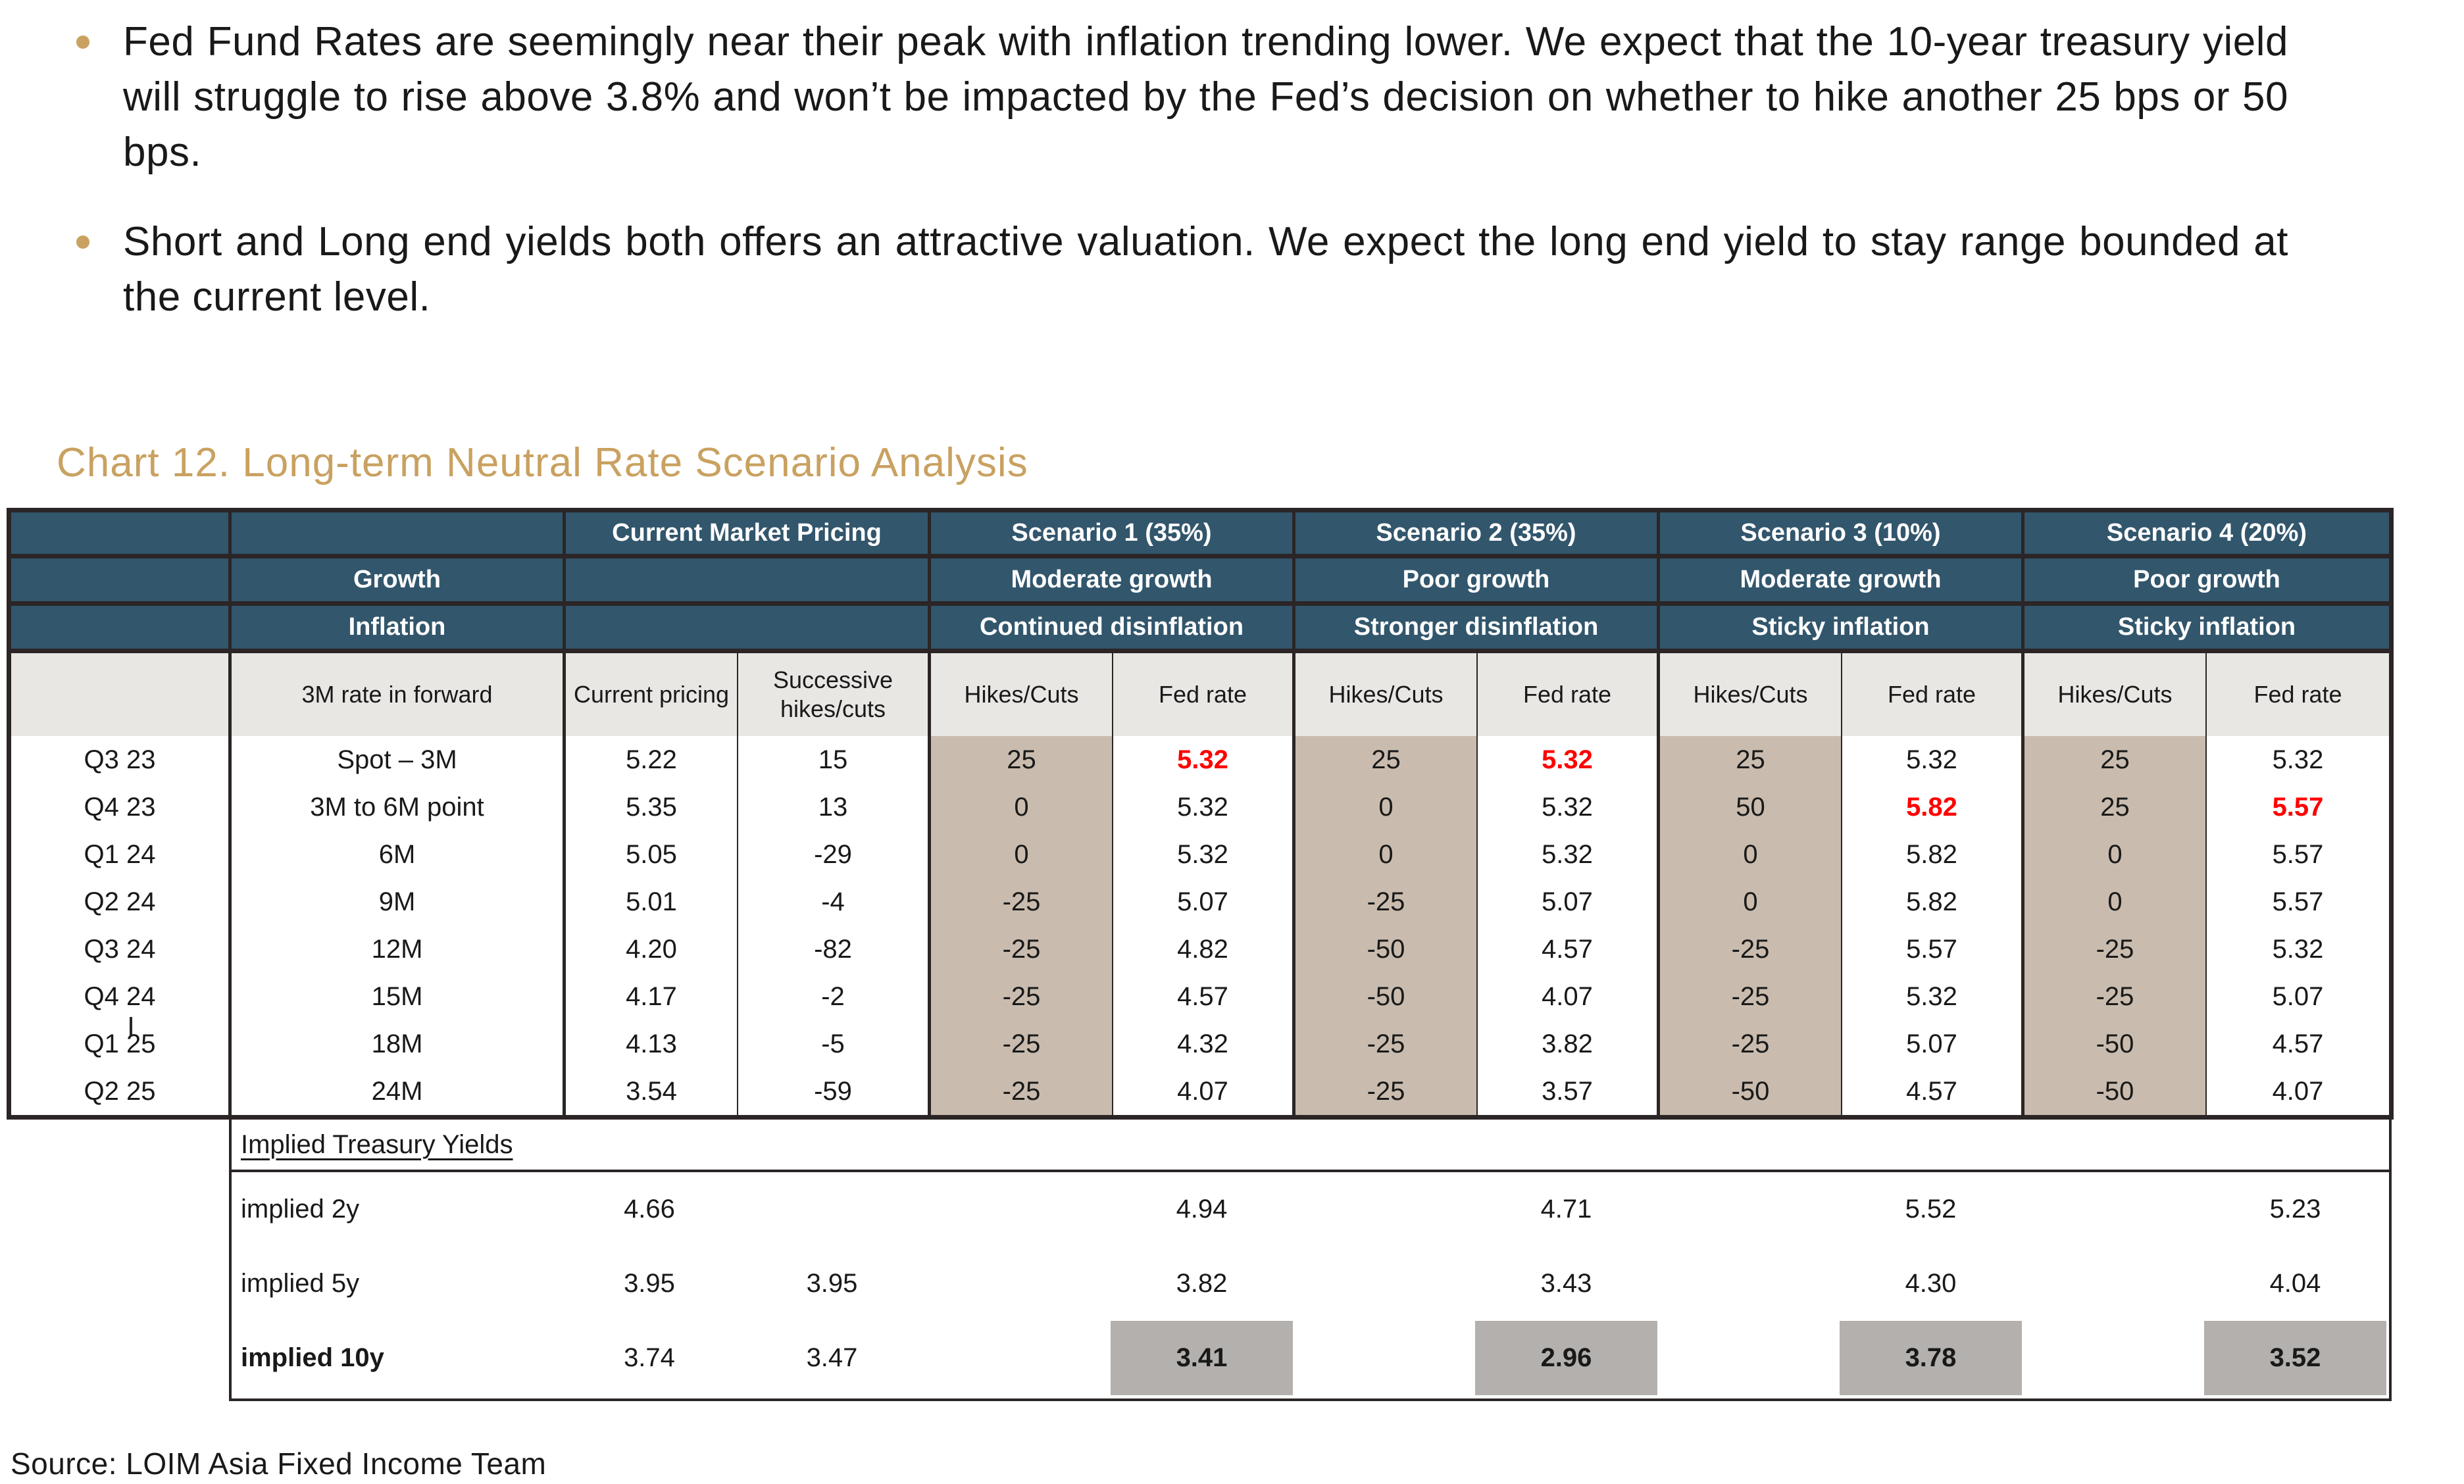  I want to click on scenario-1-header: Scenario 1 (35%), so click(1113, 535).